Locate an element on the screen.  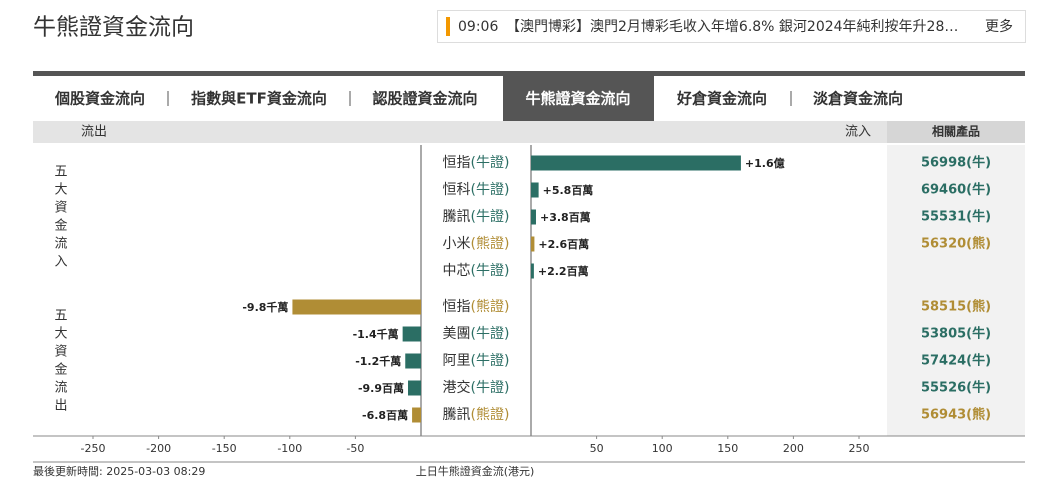
x-tick-label: 100 is located at coordinates (662, 448).